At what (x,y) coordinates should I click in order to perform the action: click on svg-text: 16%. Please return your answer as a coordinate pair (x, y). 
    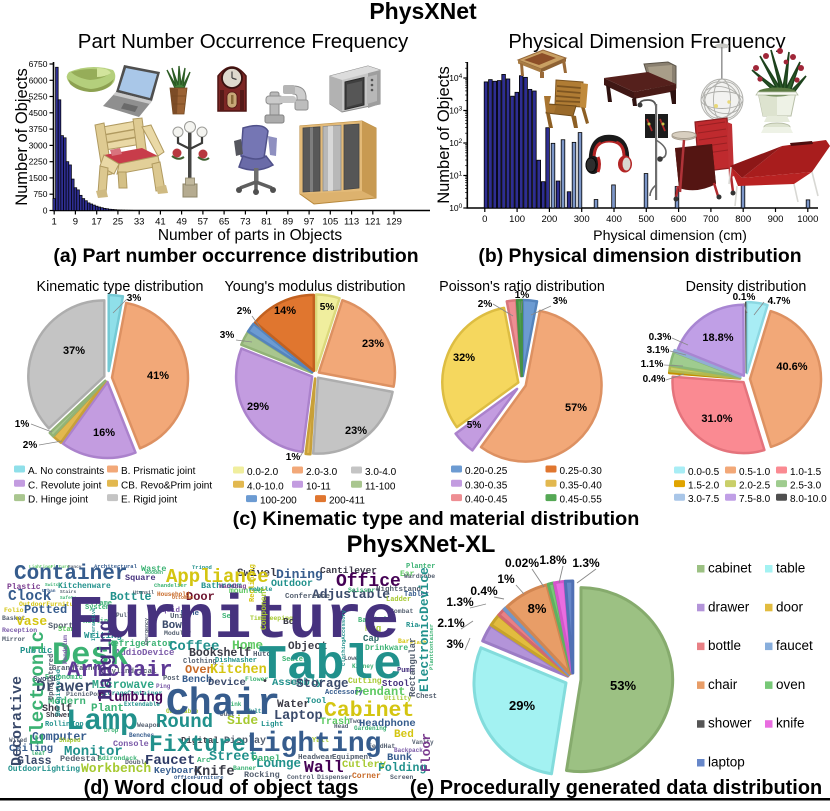
    Looking at the image, I should click on (104, 433).